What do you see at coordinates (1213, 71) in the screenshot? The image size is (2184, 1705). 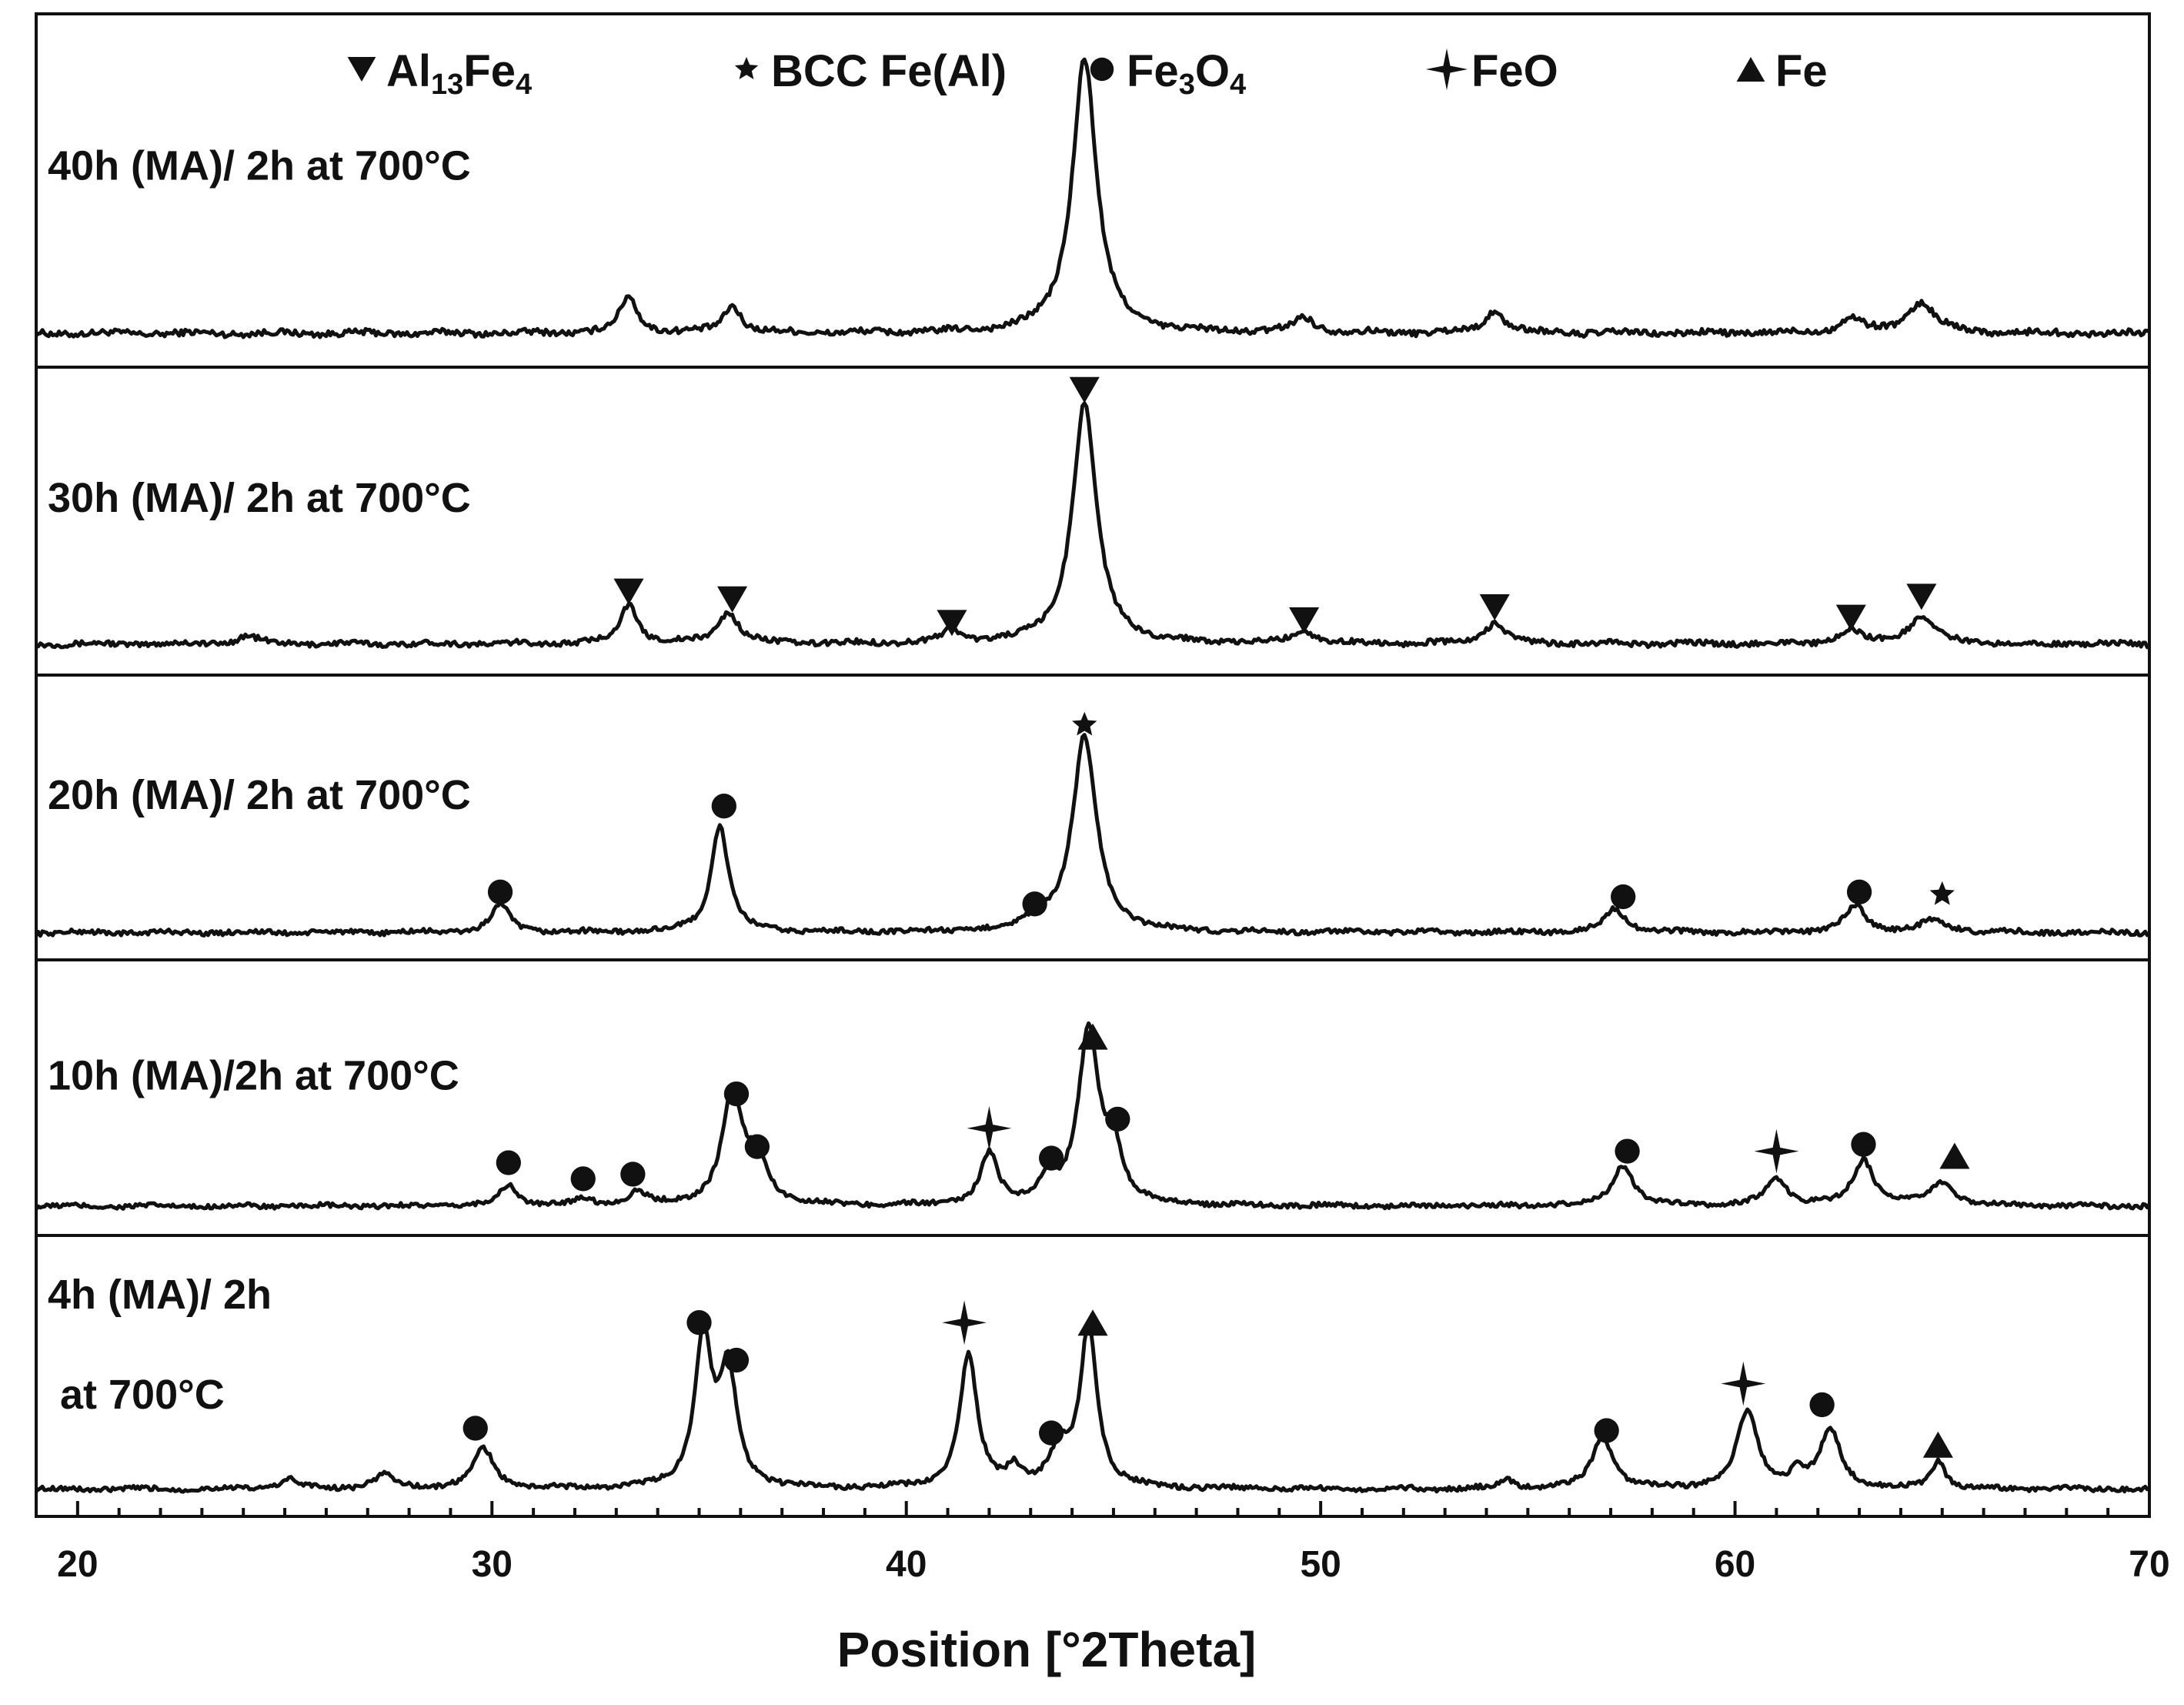 I see `legend-label-mid: O` at bounding box center [1213, 71].